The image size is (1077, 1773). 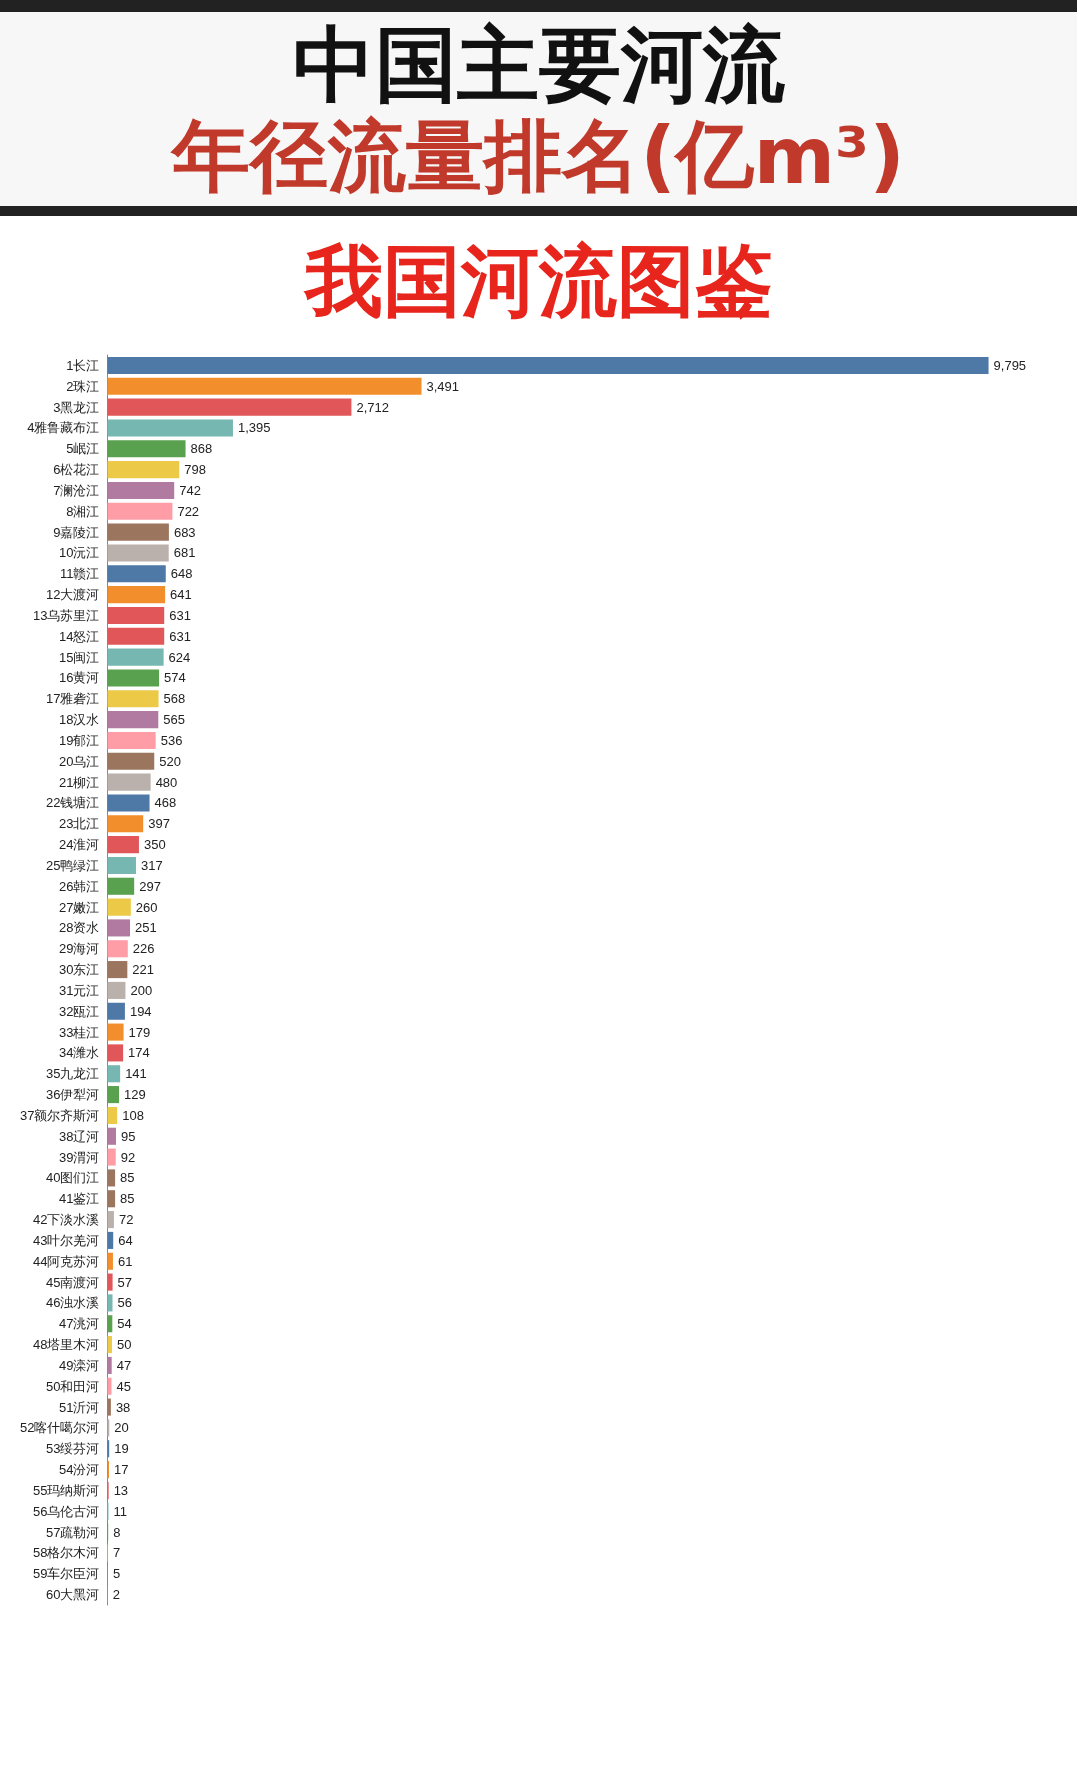 I want to click on y-tick-label: 17雅砻江, so click(x=72, y=699).